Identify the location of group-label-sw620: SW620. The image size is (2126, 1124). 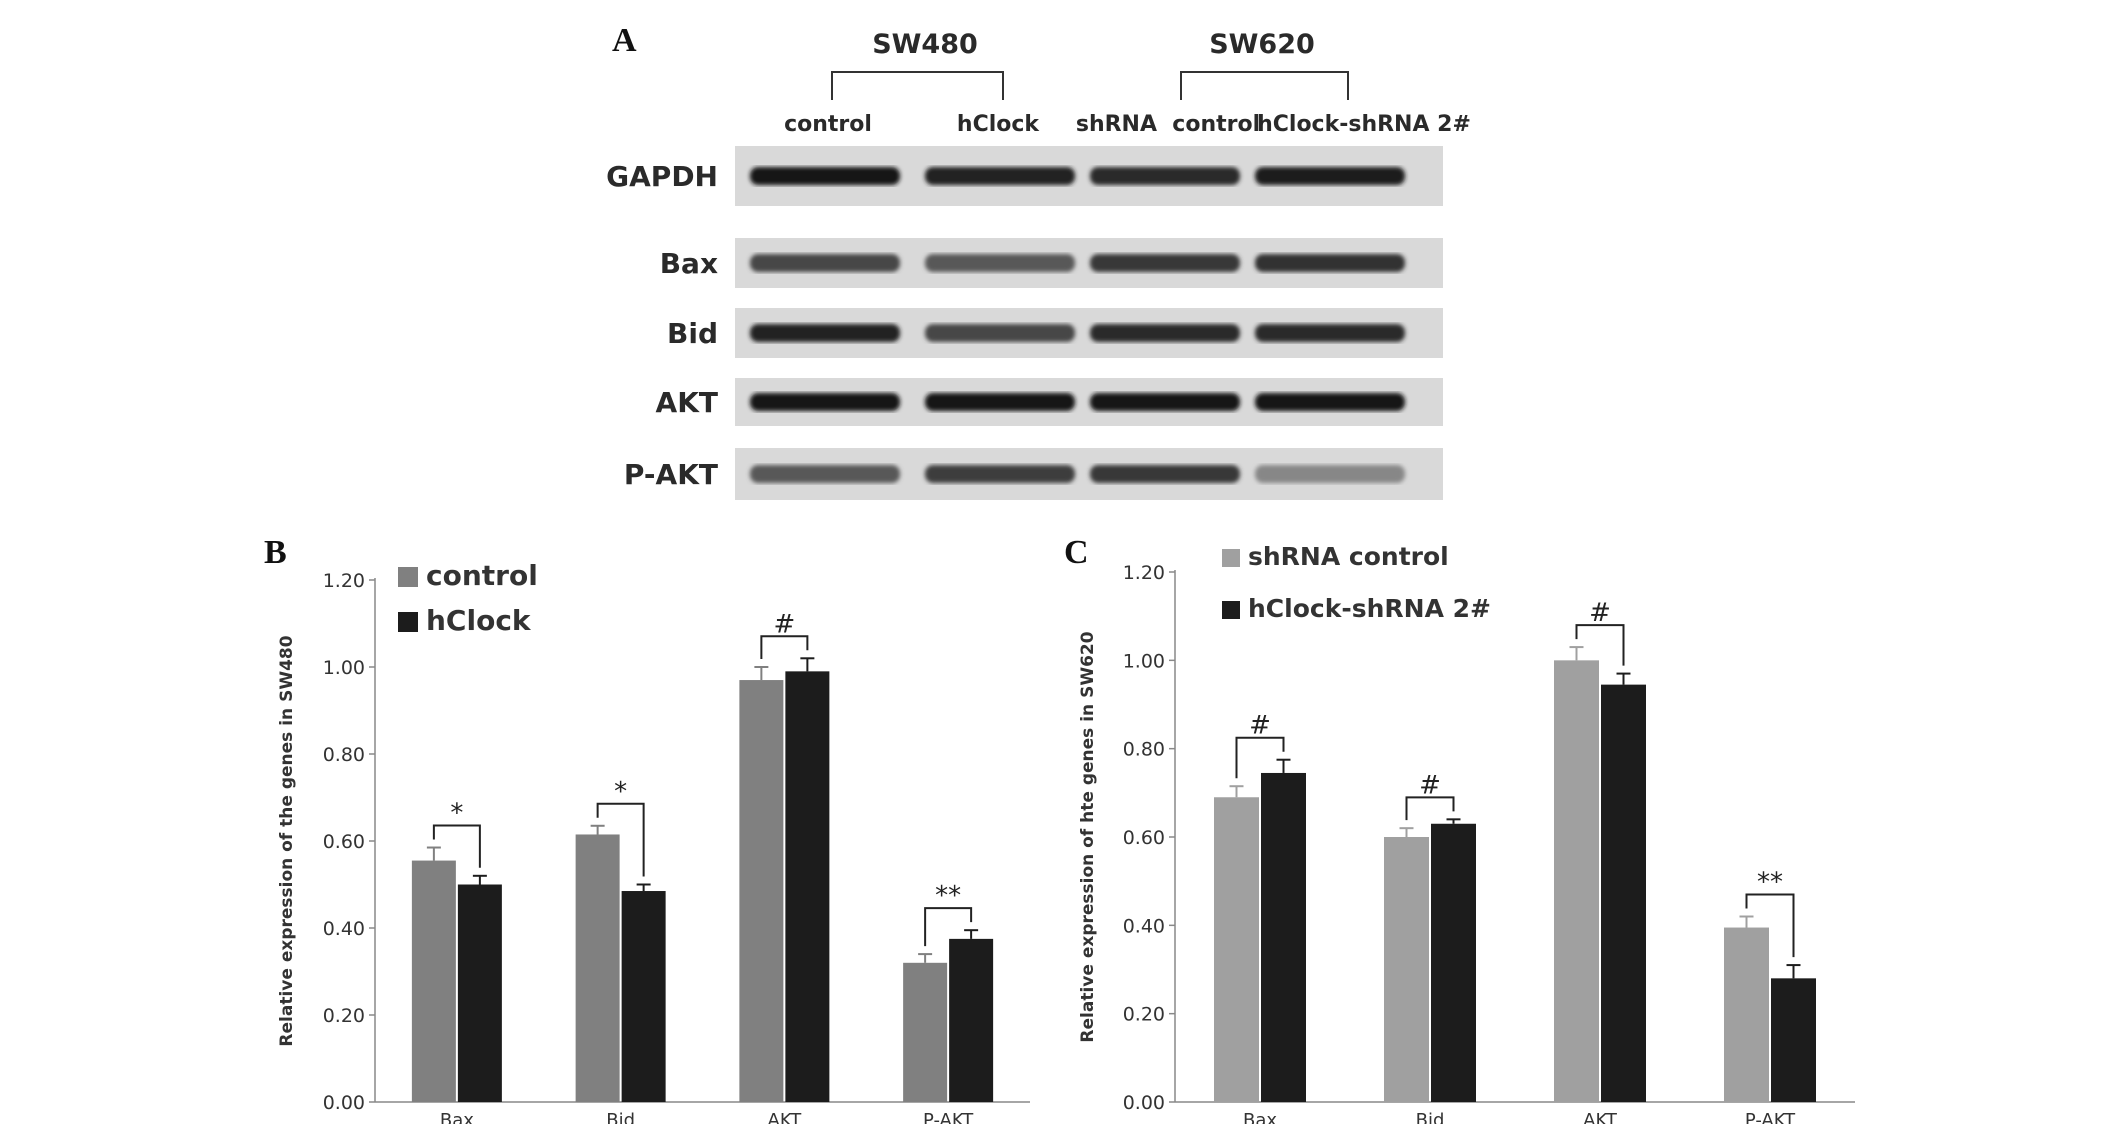
(1262, 44).